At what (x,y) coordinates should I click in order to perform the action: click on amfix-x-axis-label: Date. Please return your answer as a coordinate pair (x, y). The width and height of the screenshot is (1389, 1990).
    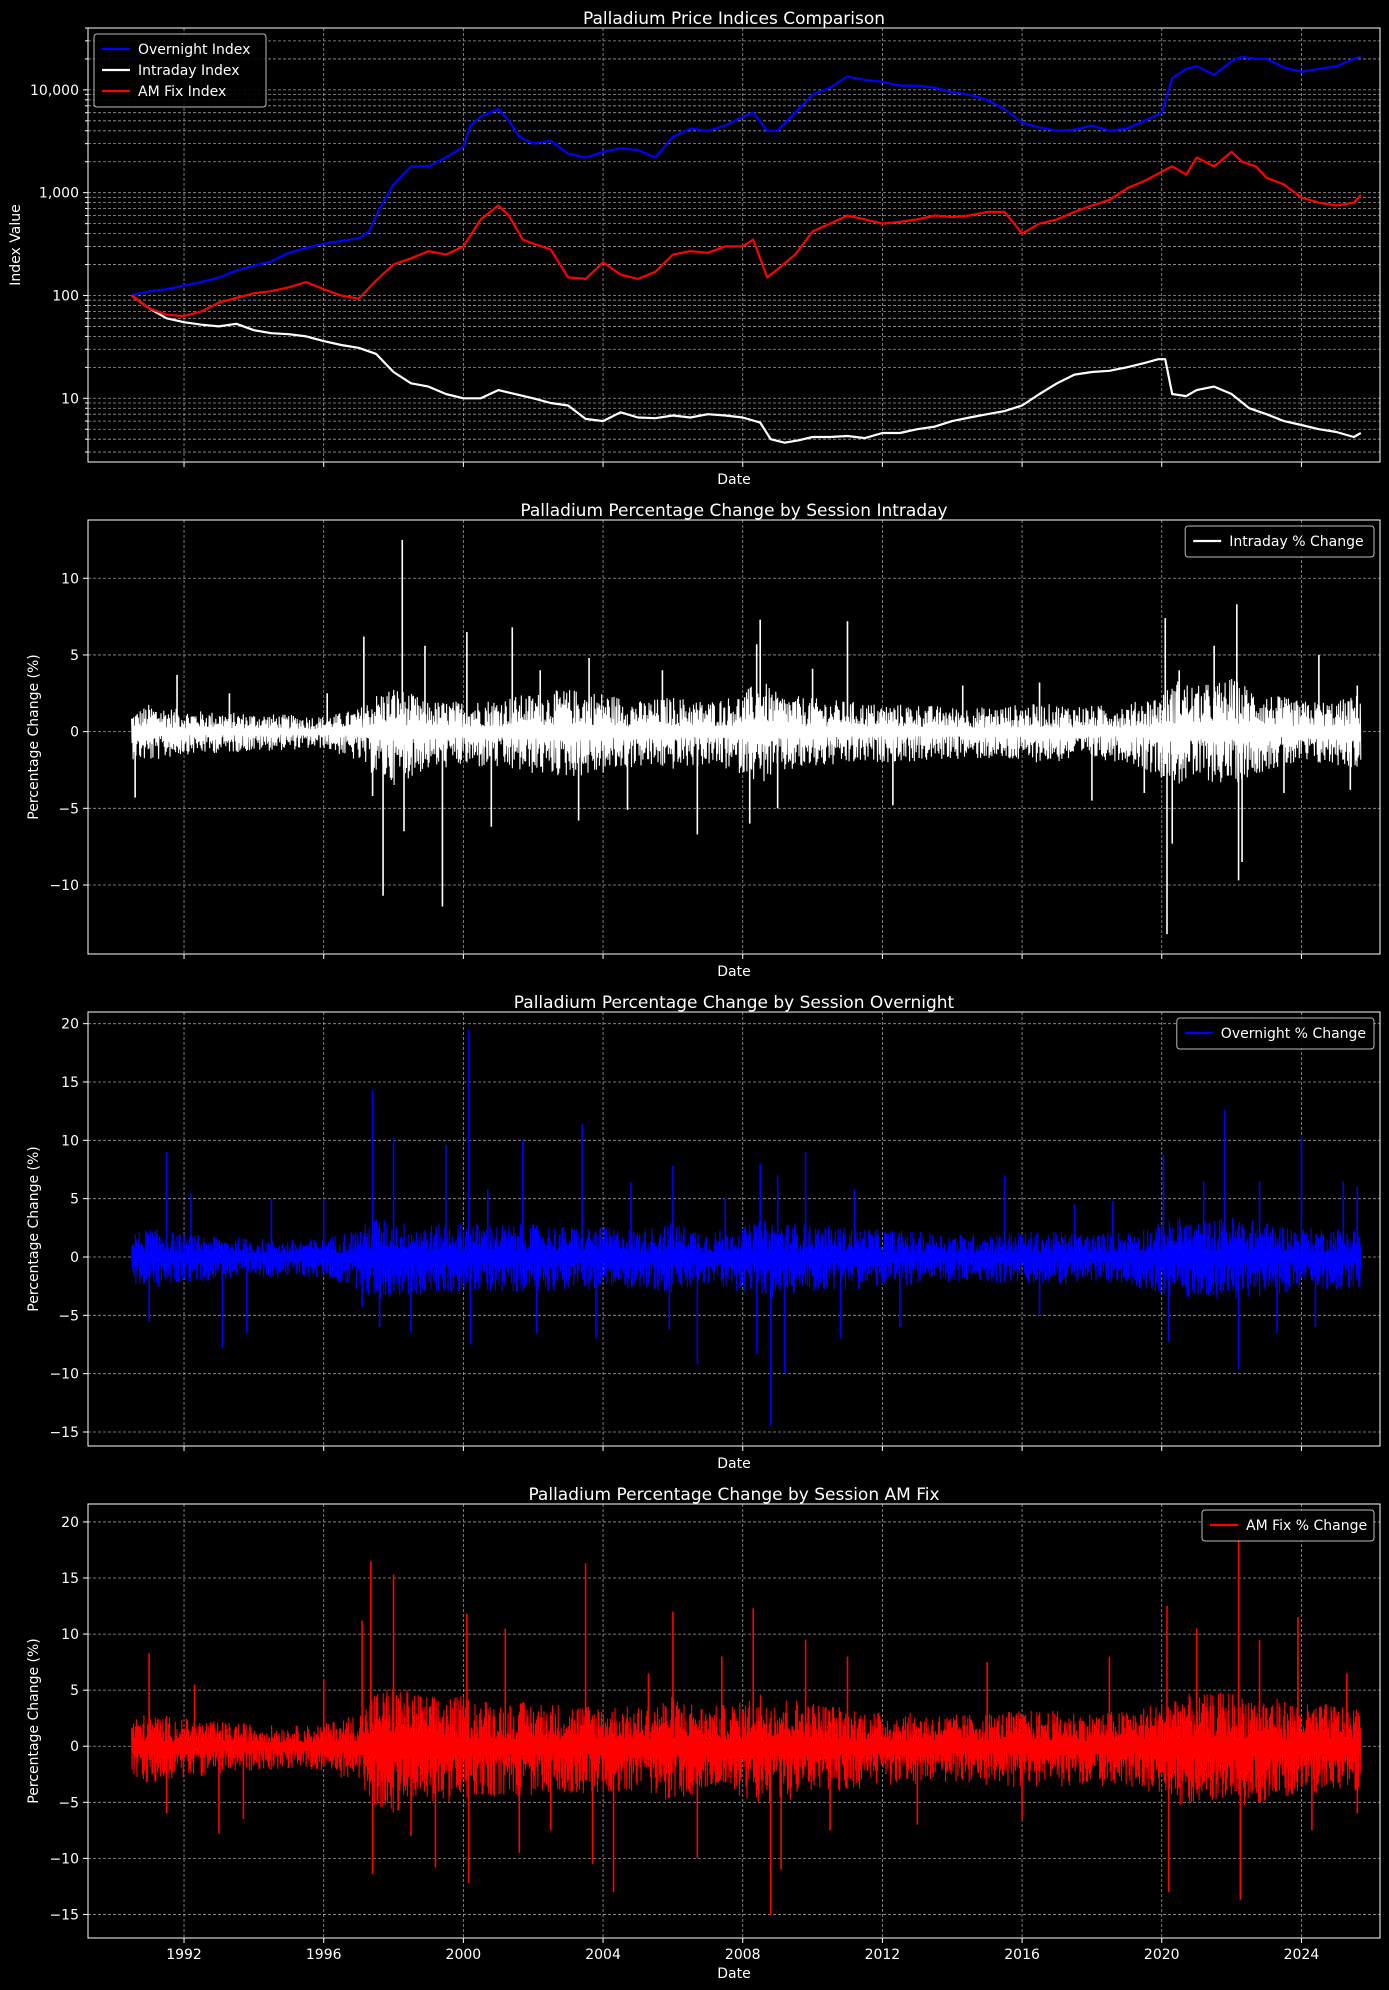
    Looking at the image, I should click on (733, 1974).